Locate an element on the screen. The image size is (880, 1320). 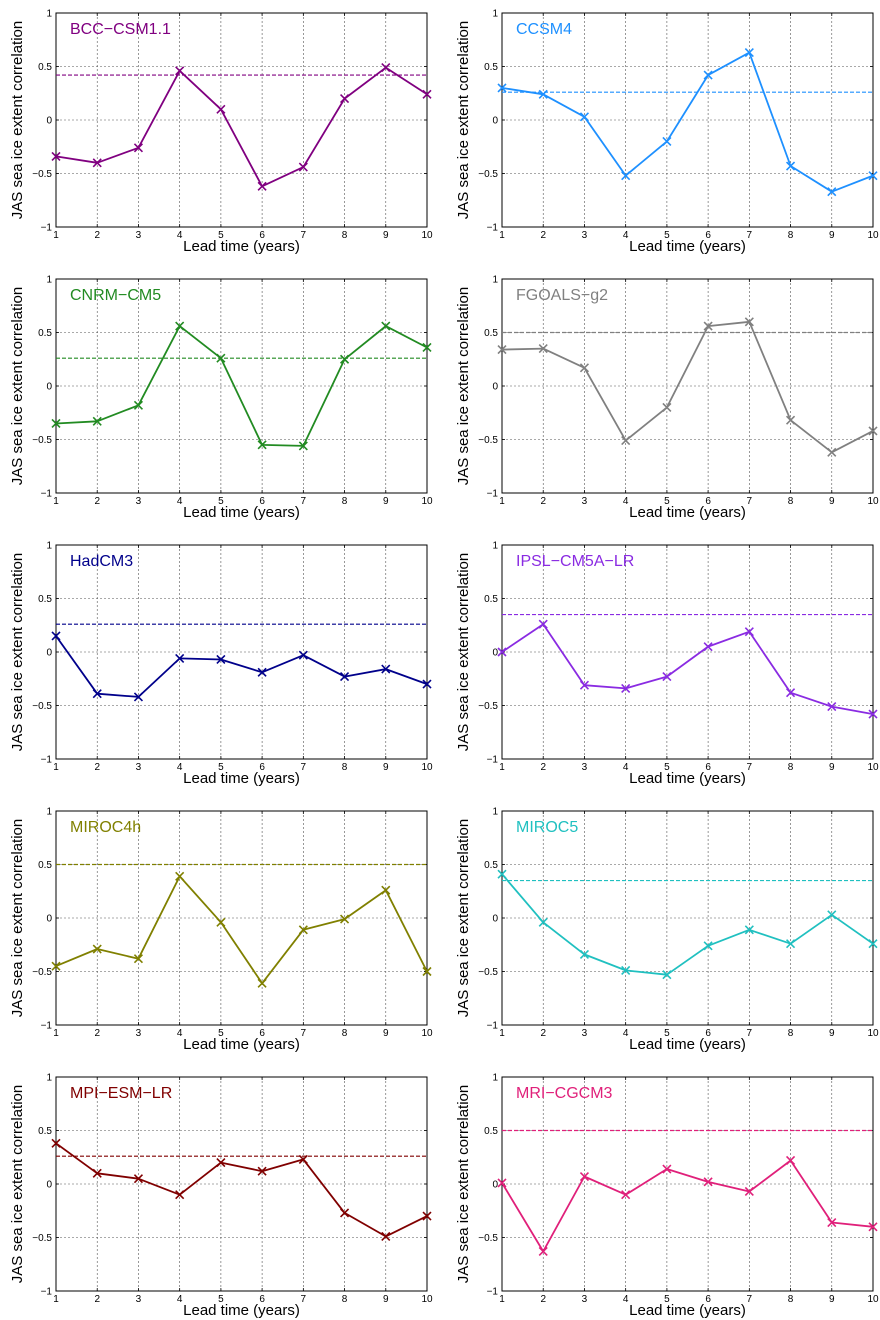
panel-title: MIROC4h is located at coordinates (105, 827).